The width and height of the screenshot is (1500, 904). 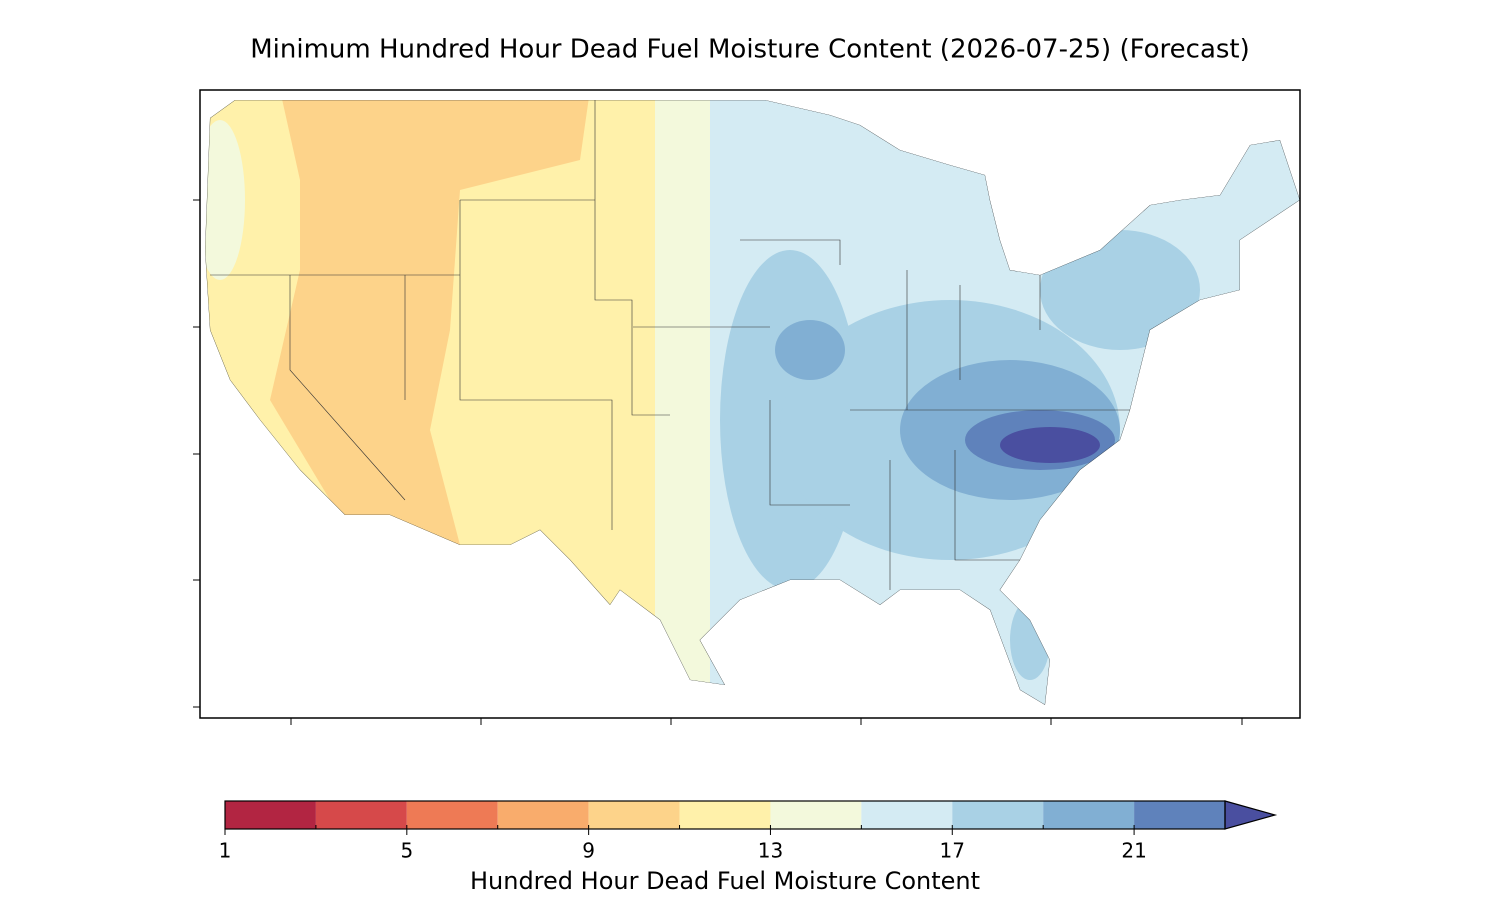 I want to click on colorbar-extend, so click(x=1251, y=815).